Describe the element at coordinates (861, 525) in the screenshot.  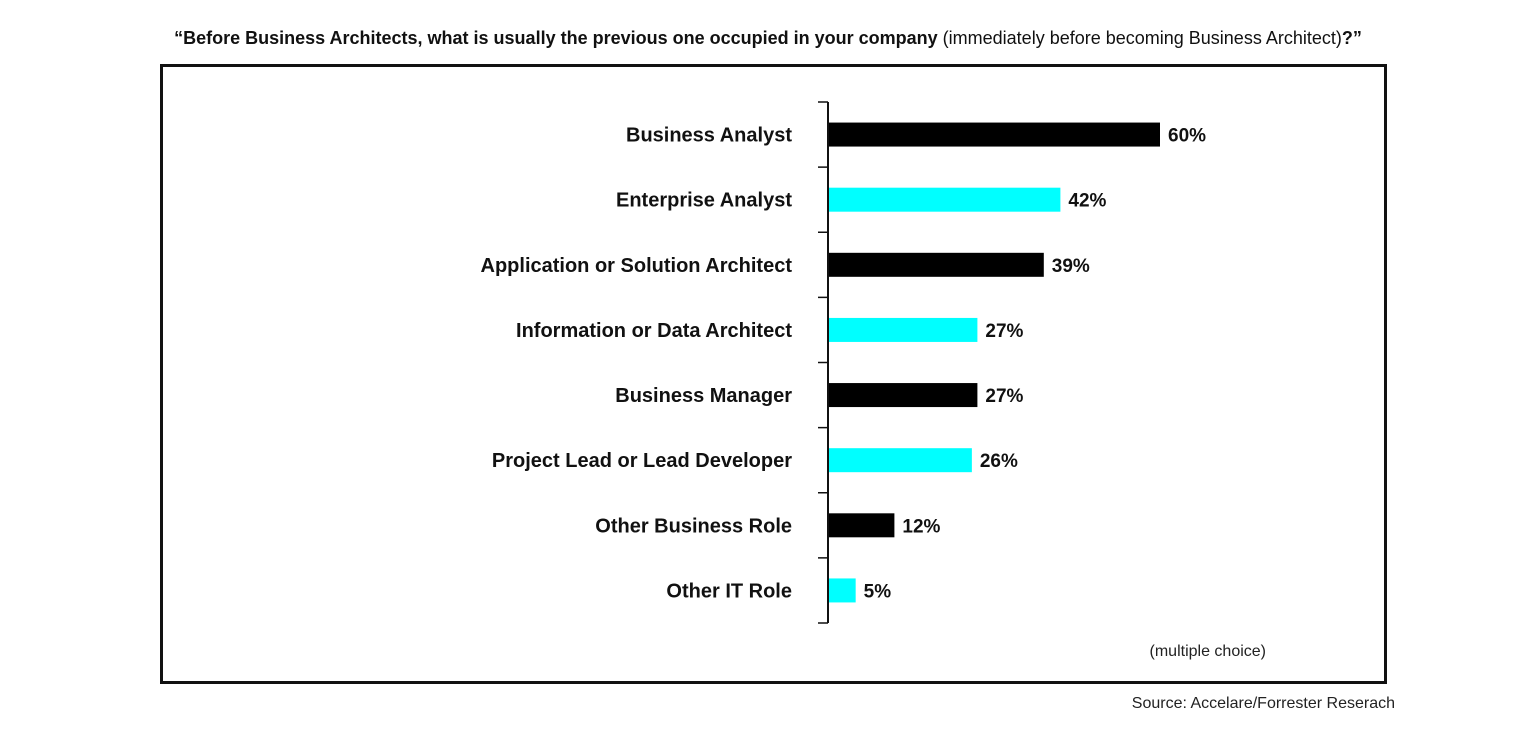
I see `bar-other-business-role` at that location.